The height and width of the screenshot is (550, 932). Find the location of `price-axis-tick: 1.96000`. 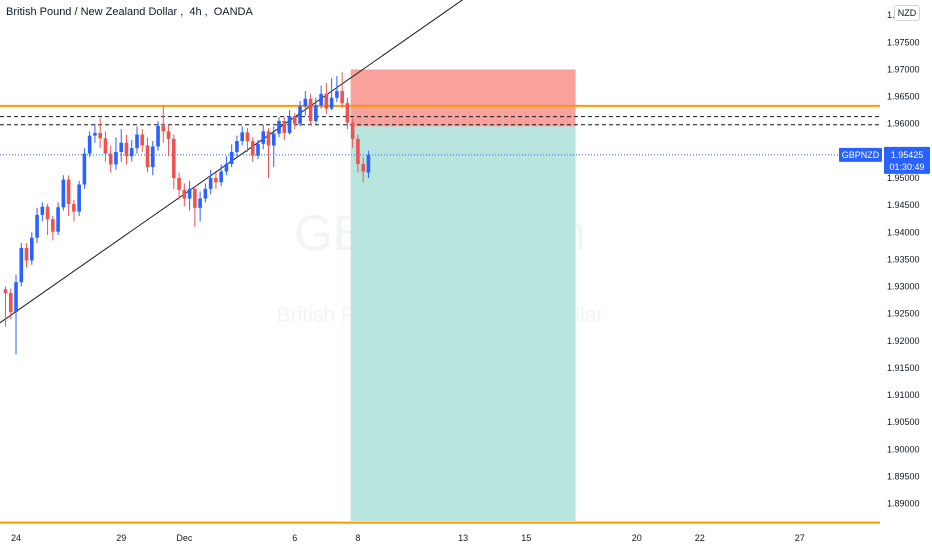

price-axis-tick: 1.96000 is located at coordinates (903, 124).